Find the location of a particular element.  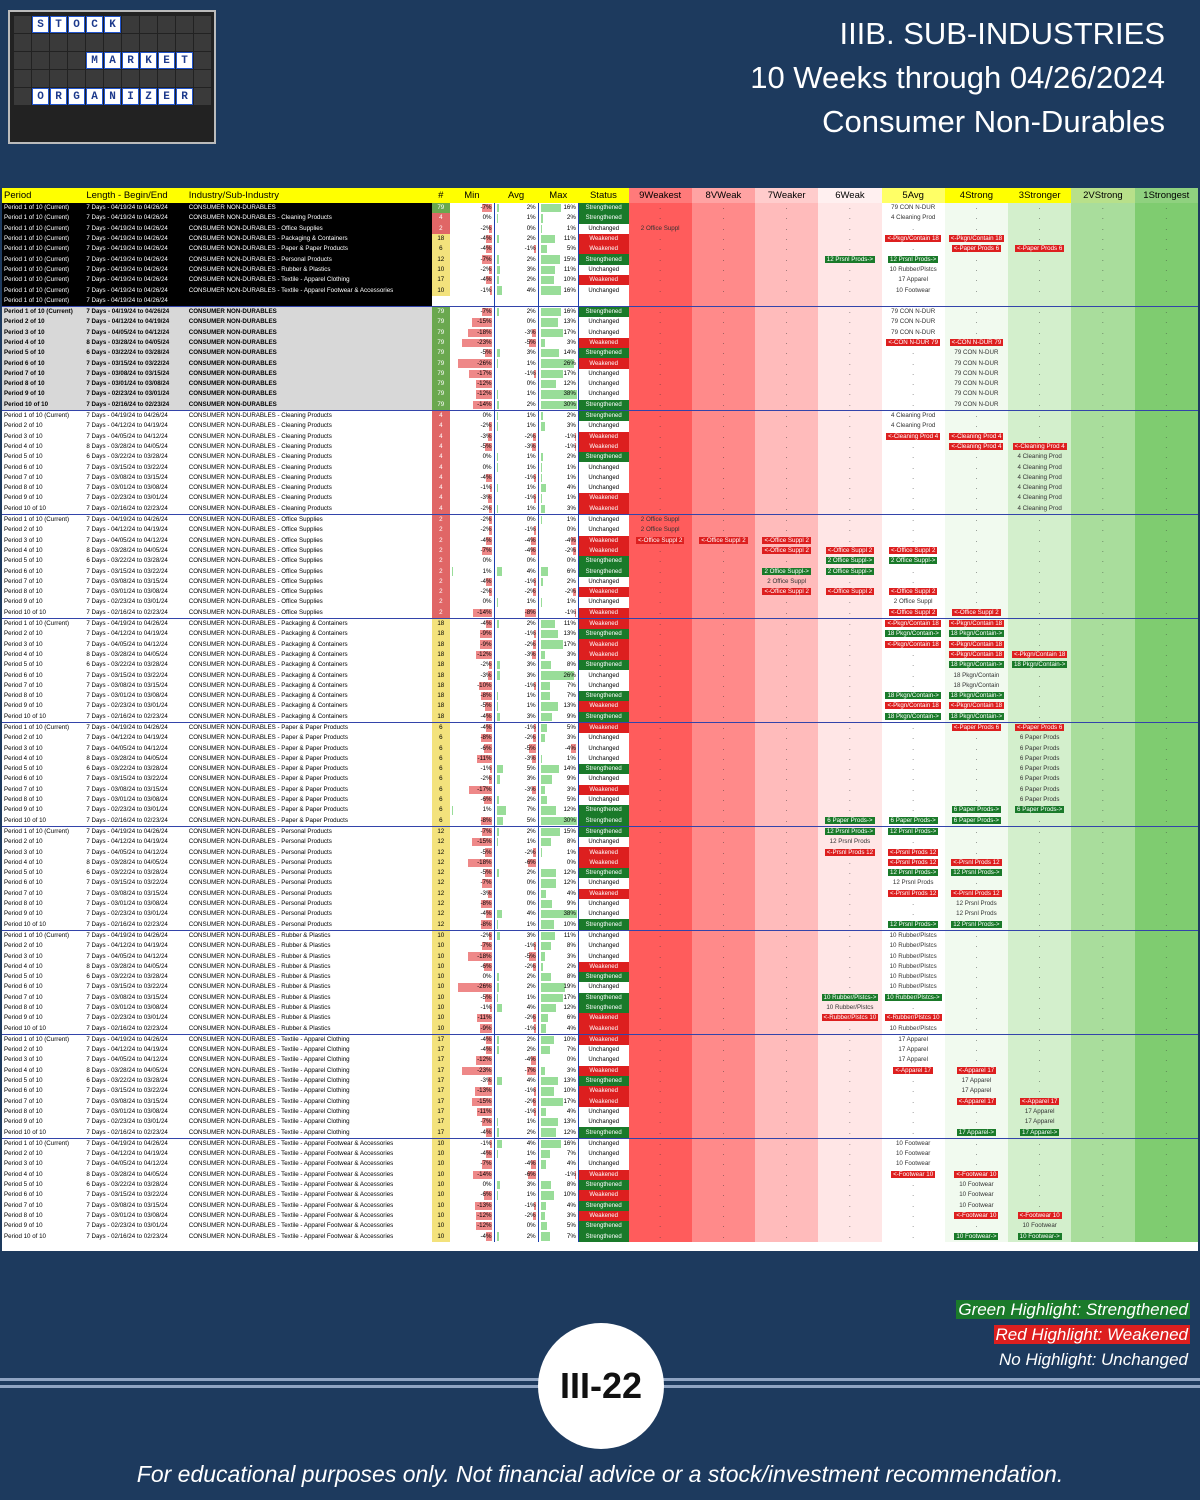

min-change-cell: -1% is located at coordinates (472, 769).